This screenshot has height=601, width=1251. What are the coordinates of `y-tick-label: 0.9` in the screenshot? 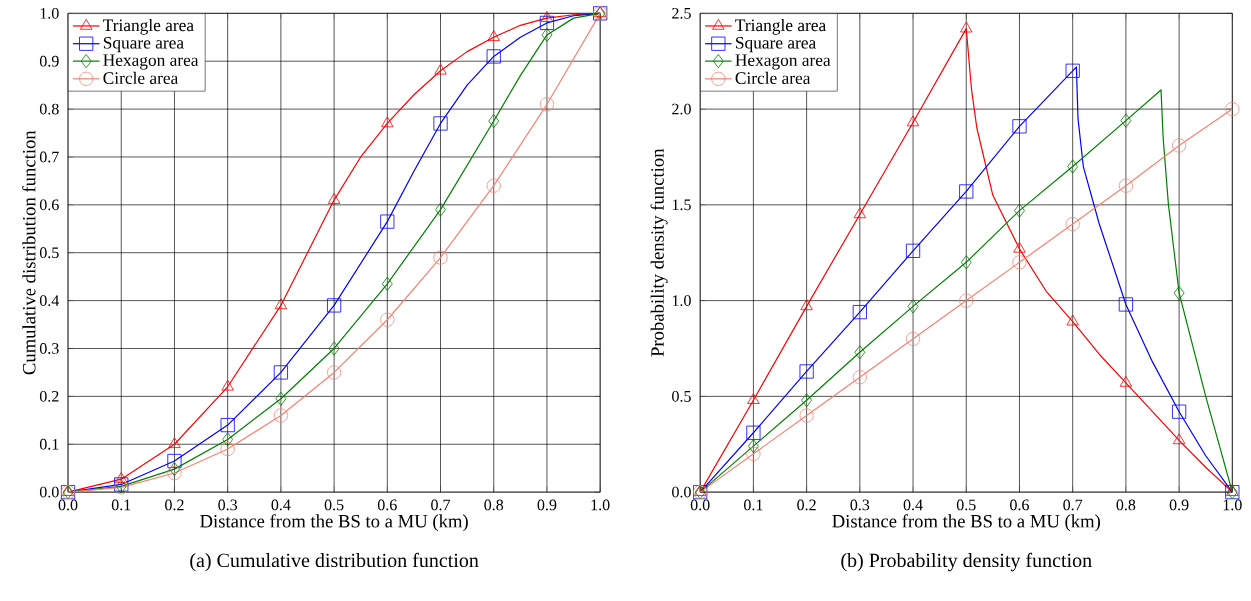 It's located at (49, 61).